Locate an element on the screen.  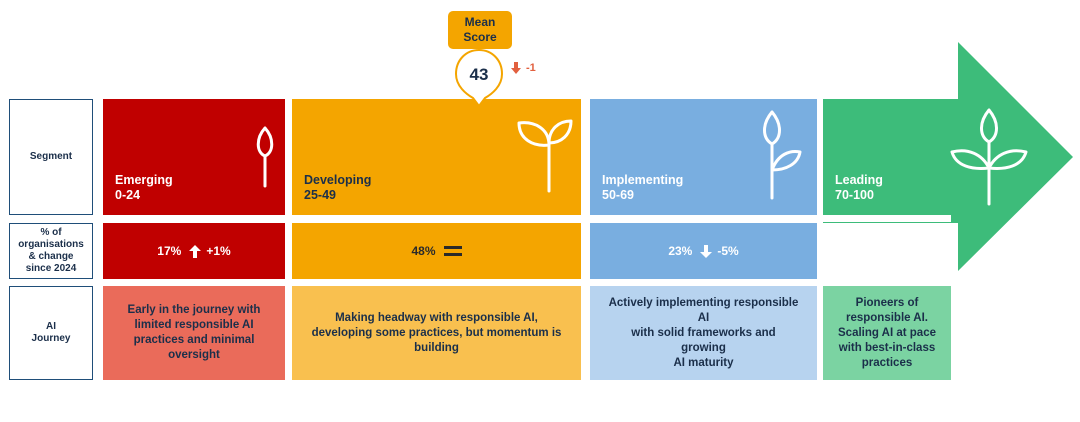
row-label-journey: AI Journey is located at coordinates (51, 333).